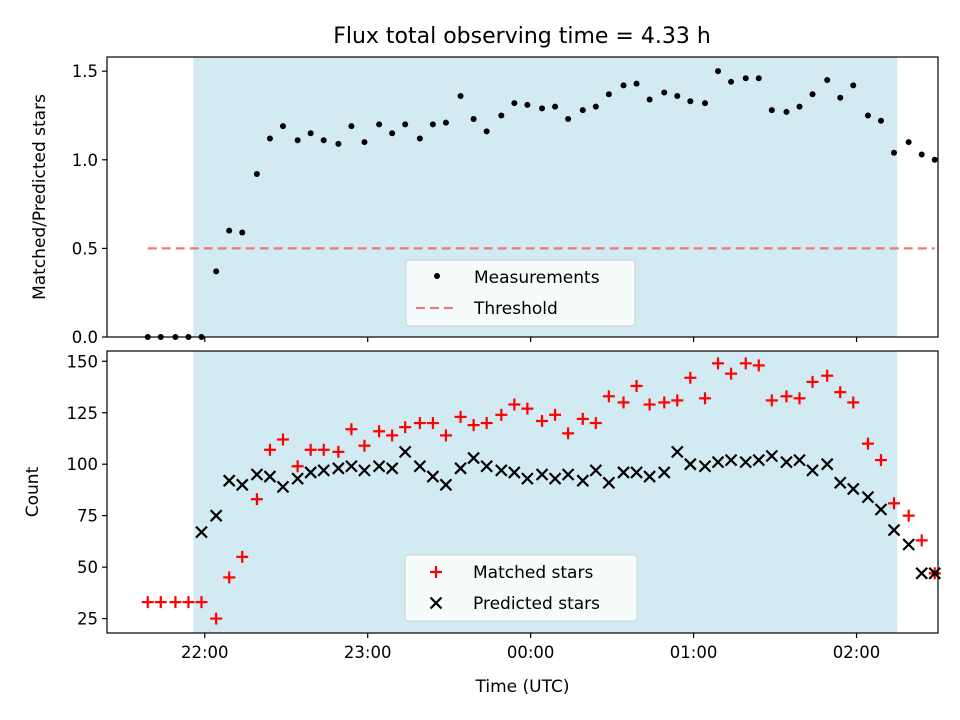  Describe the element at coordinates (85, 248) in the screenshot. I see `y-tick-label: 0.5` at that location.